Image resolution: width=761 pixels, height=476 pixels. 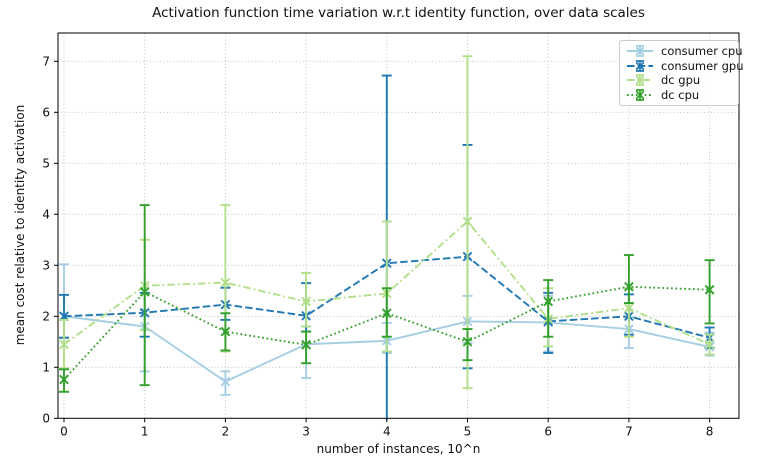 What do you see at coordinates (306, 431) in the screenshot?
I see `x-tick-label: 3` at bounding box center [306, 431].